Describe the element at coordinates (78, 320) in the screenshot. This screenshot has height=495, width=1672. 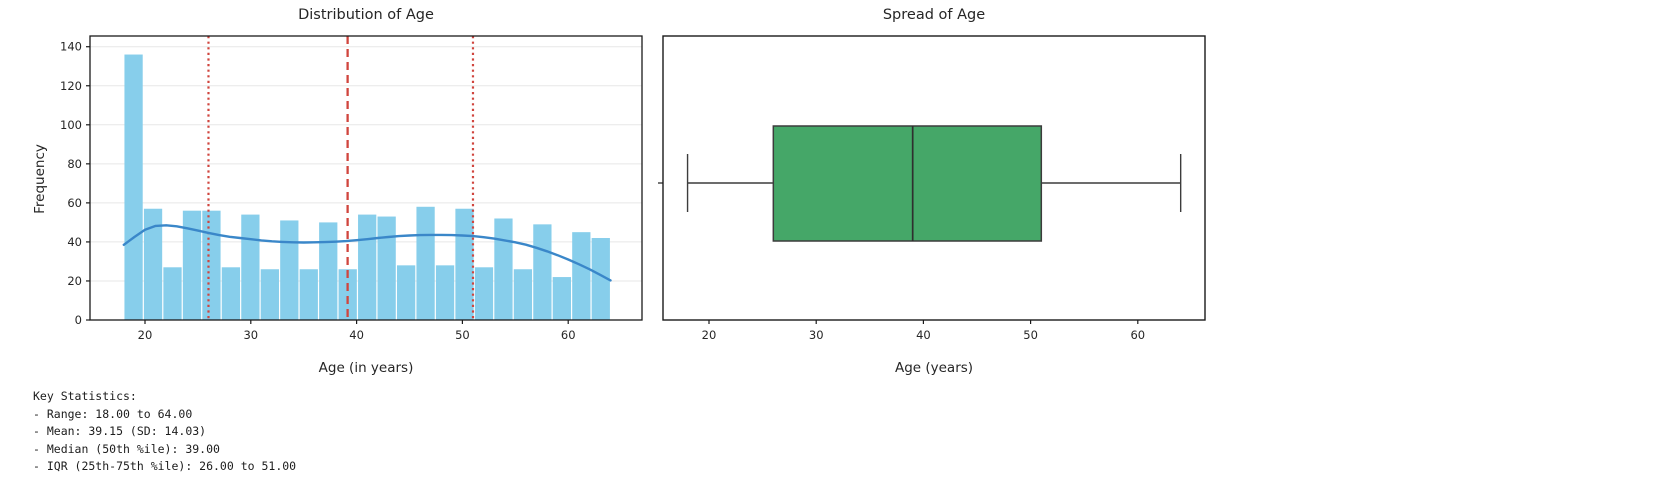
I see `y-tick-label: 0` at that location.